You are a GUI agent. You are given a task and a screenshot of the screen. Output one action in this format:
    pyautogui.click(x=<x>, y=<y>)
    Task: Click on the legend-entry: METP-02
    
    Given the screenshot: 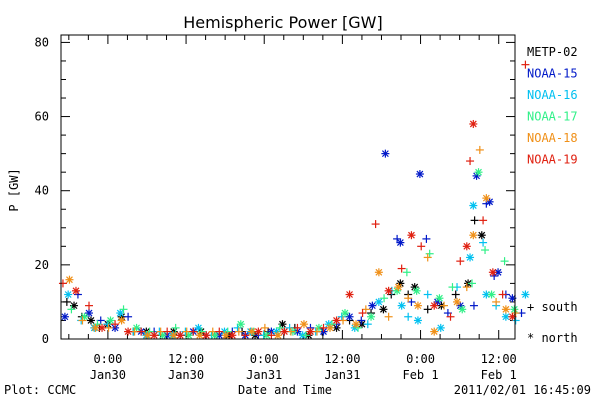 What is the action you would take?
    pyautogui.click(x=552, y=52)
    